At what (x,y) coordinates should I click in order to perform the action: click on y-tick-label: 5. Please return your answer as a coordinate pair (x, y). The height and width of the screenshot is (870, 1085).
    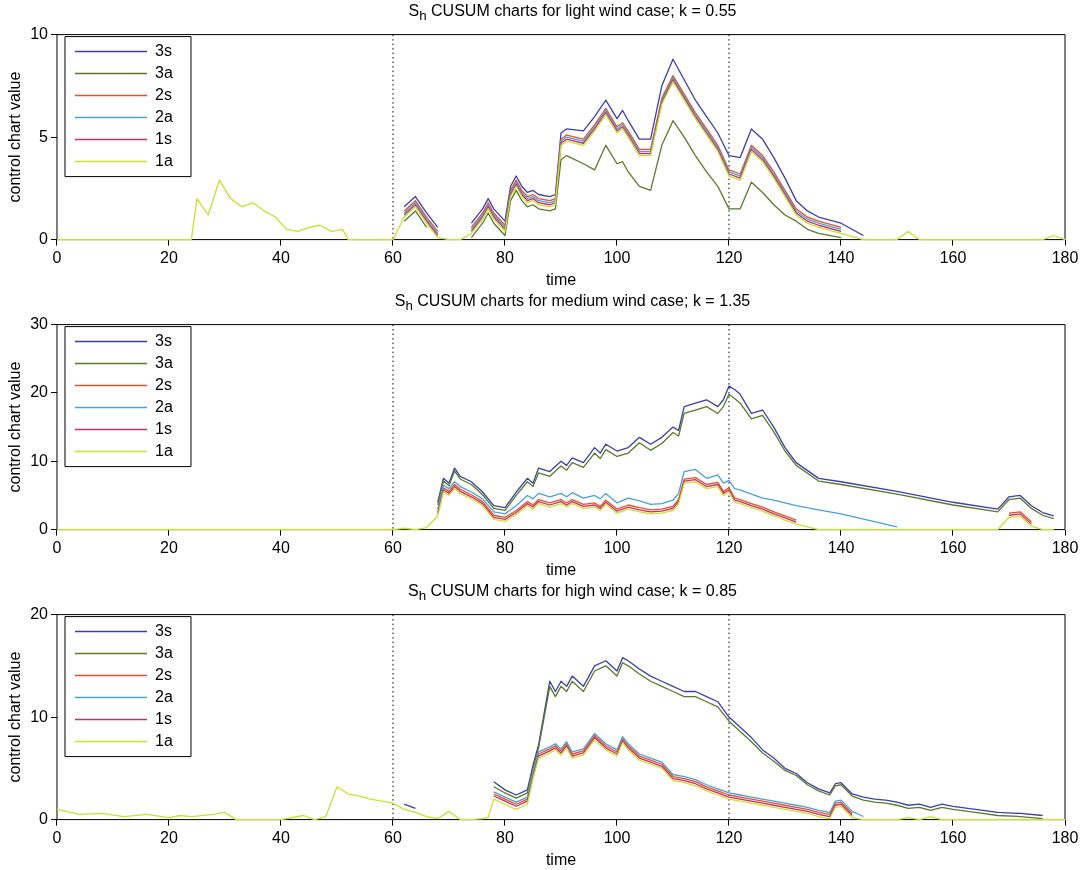
    Looking at the image, I should click on (44, 136).